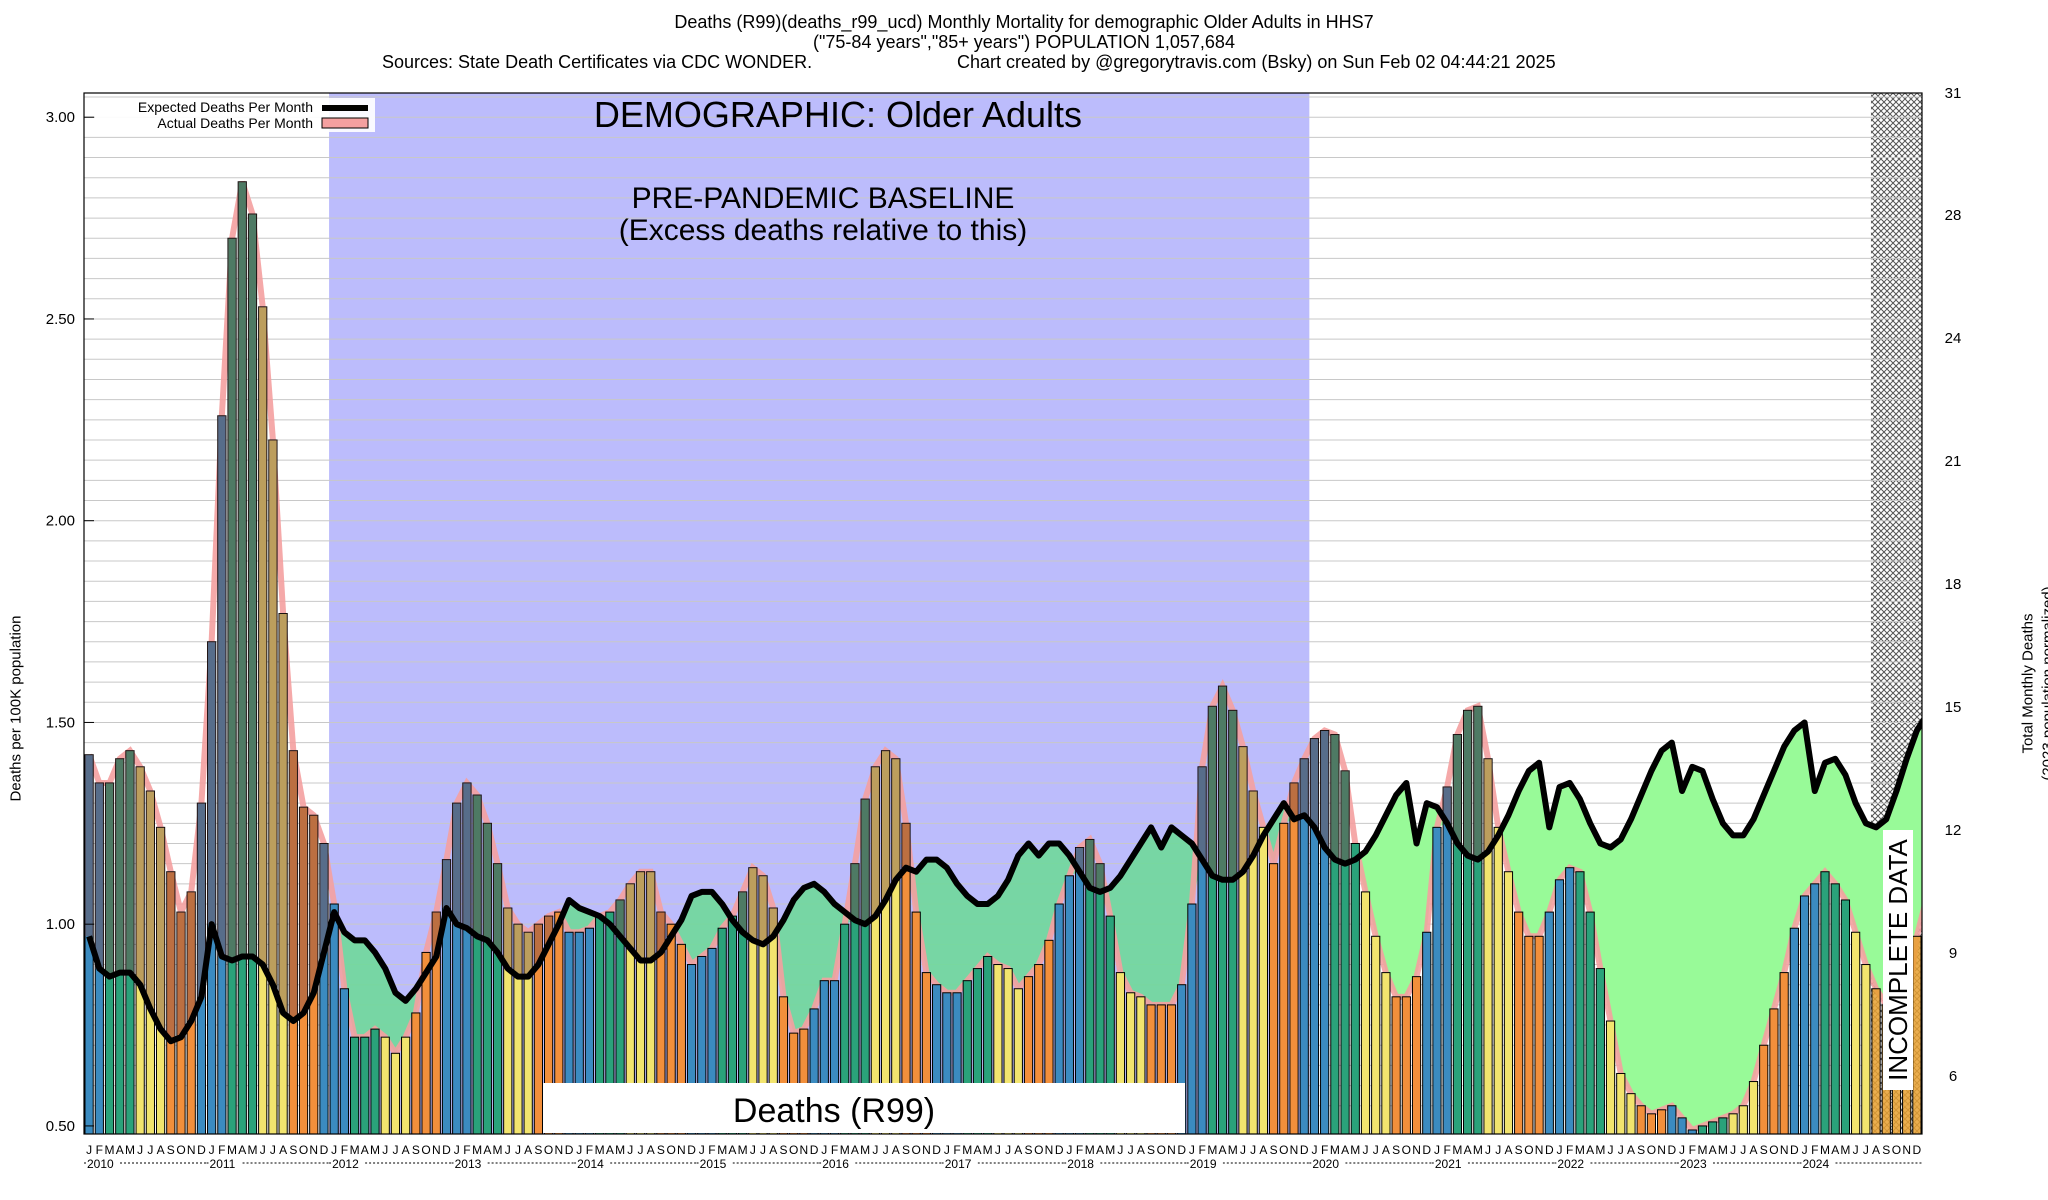  I want to click on x-year-label: 2011, so click(223, 1164).